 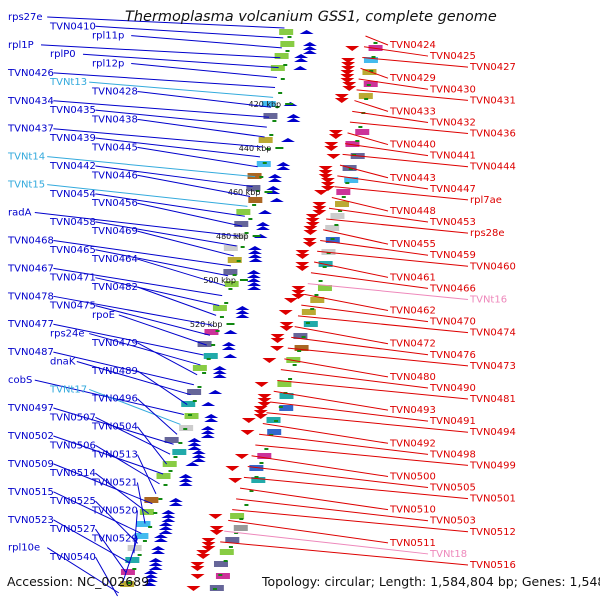 I want to click on gene-label: TVN0426, so click(x=30, y=73).